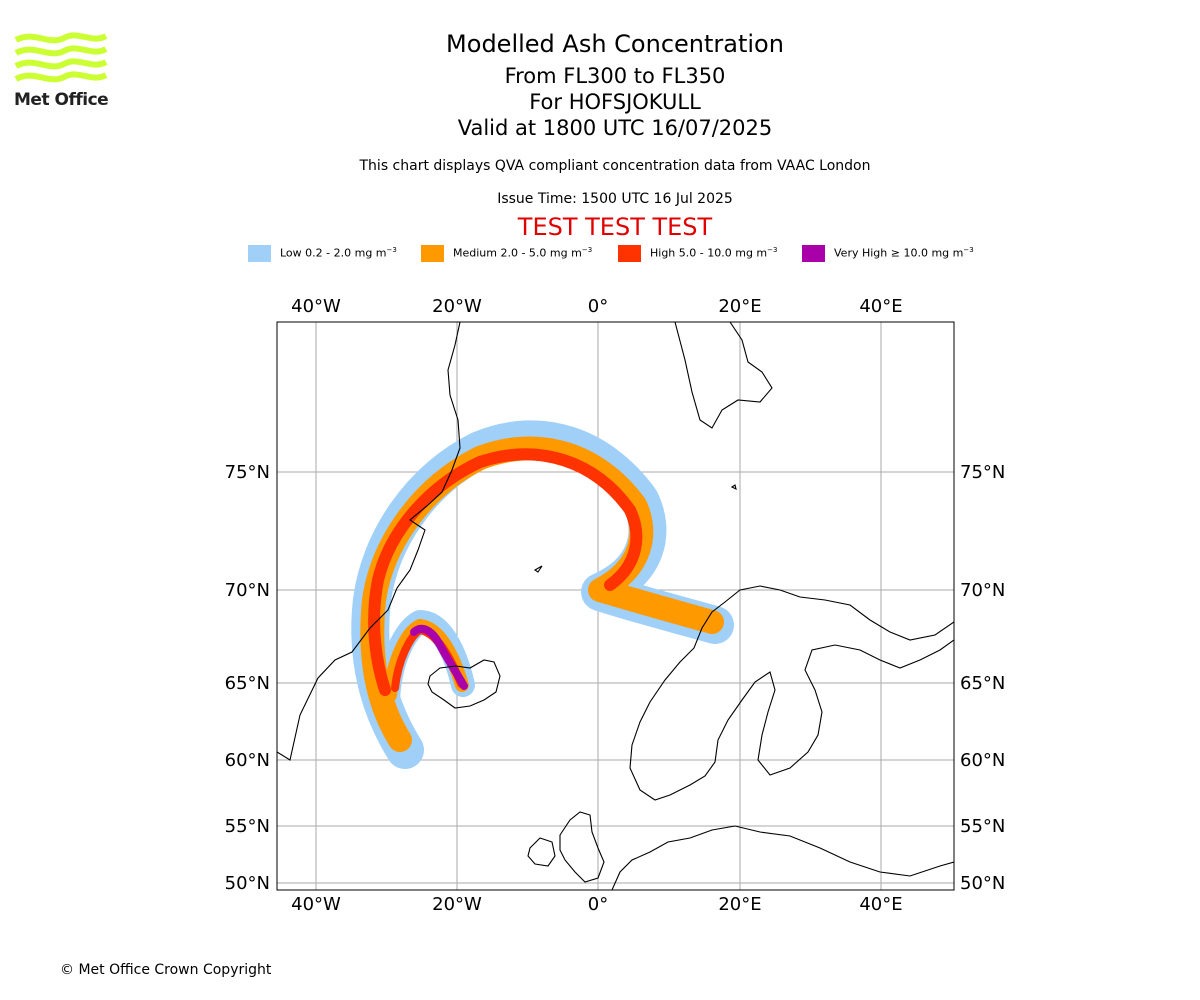  I want to click on scandinavia-coast, so click(791, 693).